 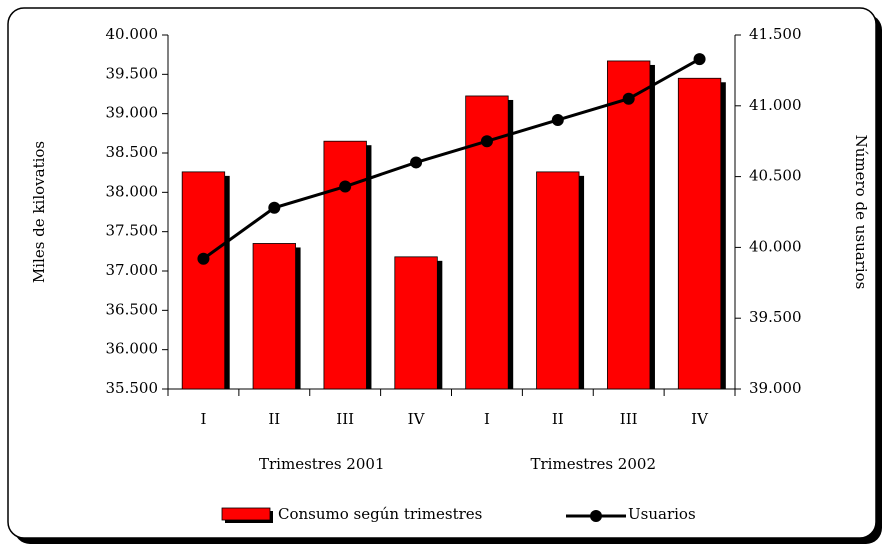 What do you see at coordinates (246, 514) in the screenshot?
I see `legend-swatch` at bounding box center [246, 514].